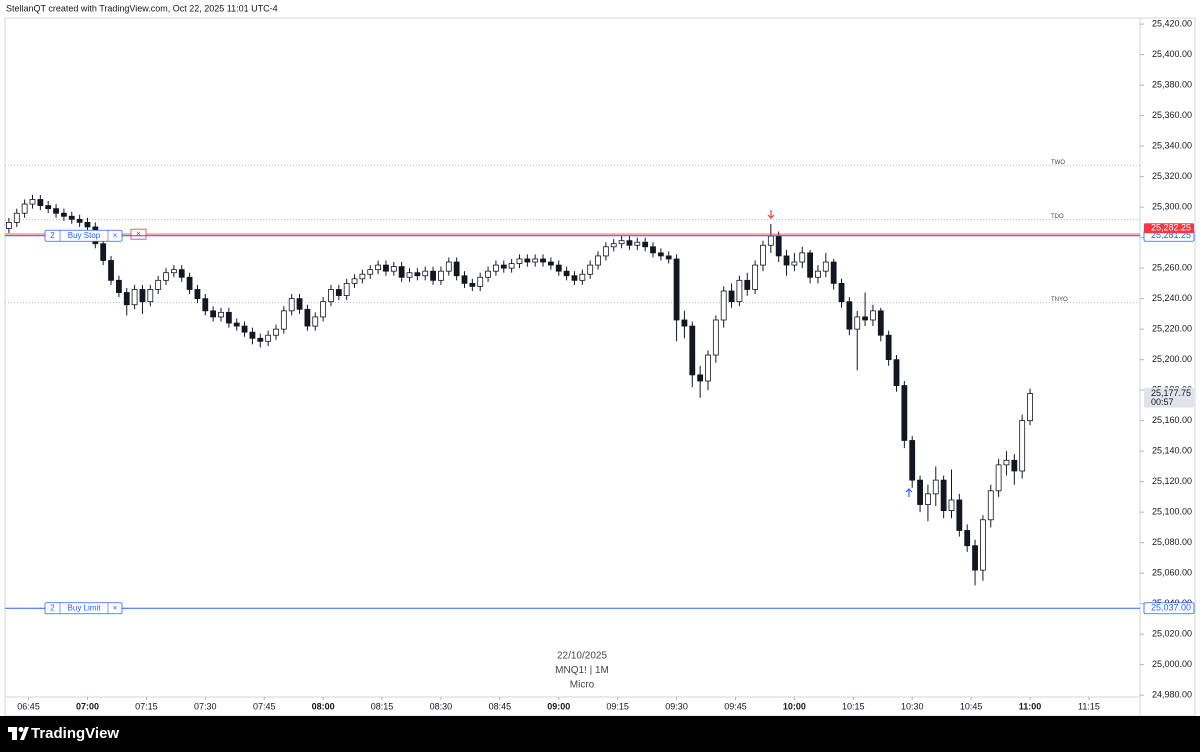 Image resolution: width=1200 pixels, height=752 pixels. I want to click on watermark: 22/10/2025, so click(582, 656).